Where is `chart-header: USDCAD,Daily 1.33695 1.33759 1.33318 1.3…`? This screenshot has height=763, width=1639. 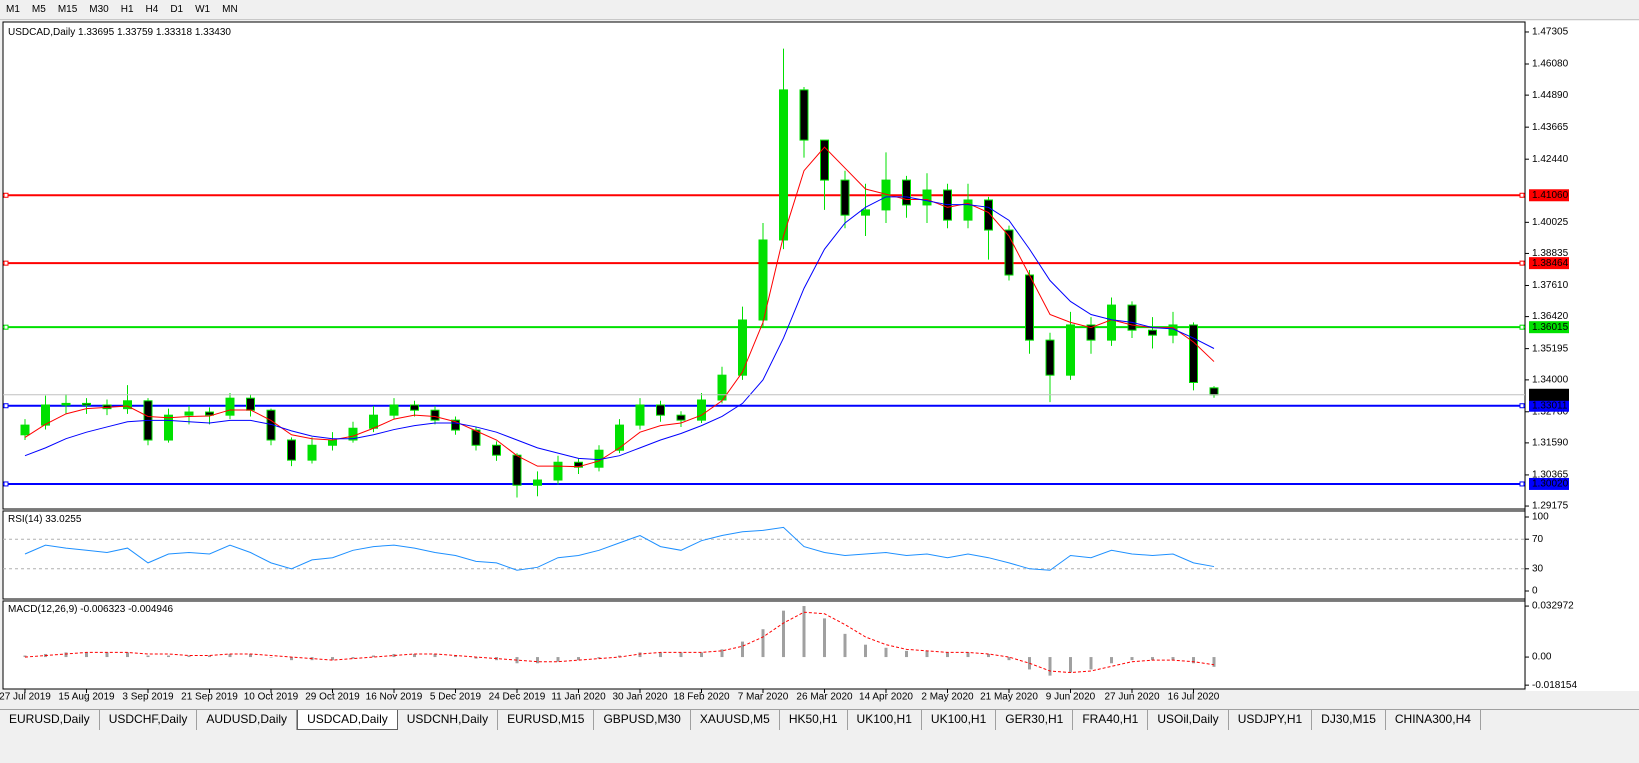 chart-header: USDCAD,Daily 1.33695 1.33759 1.33318 1.3… is located at coordinates (119, 32).